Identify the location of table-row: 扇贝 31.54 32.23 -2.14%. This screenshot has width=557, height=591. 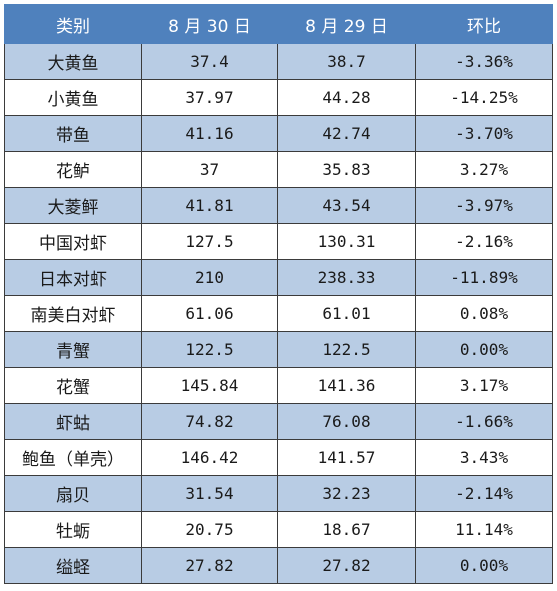
(278, 493).